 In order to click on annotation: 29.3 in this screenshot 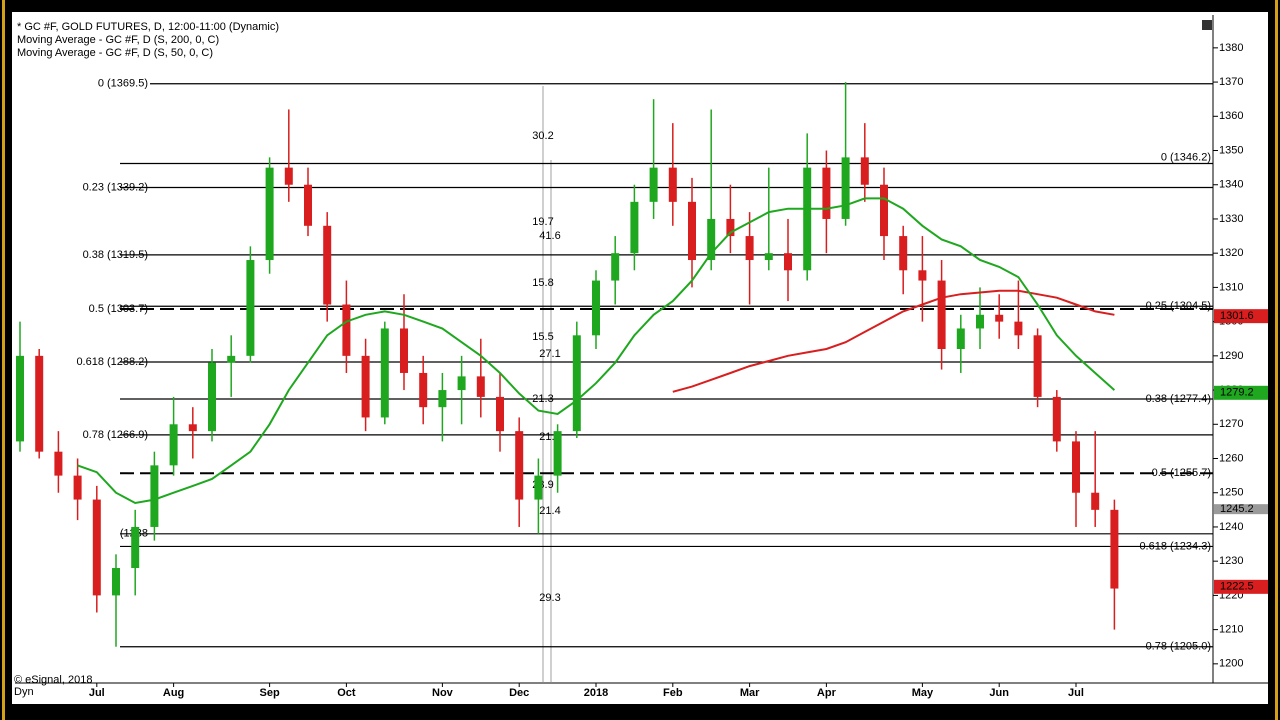, I will do `click(549, 598)`.